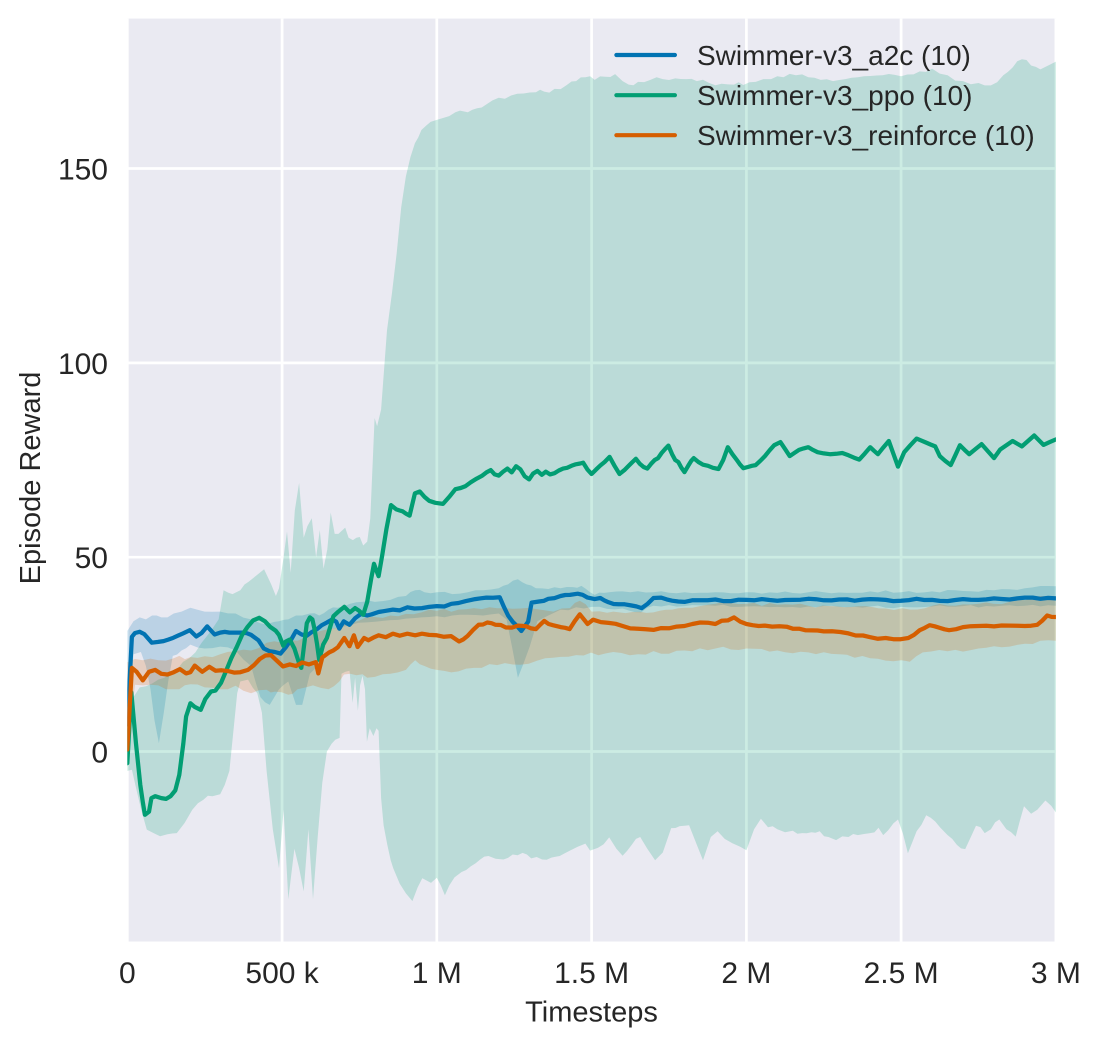 The image size is (1099, 1054). Describe the element at coordinates (901, 973) in the screenshot. I see `svg-text: 2.5 M` at that location.